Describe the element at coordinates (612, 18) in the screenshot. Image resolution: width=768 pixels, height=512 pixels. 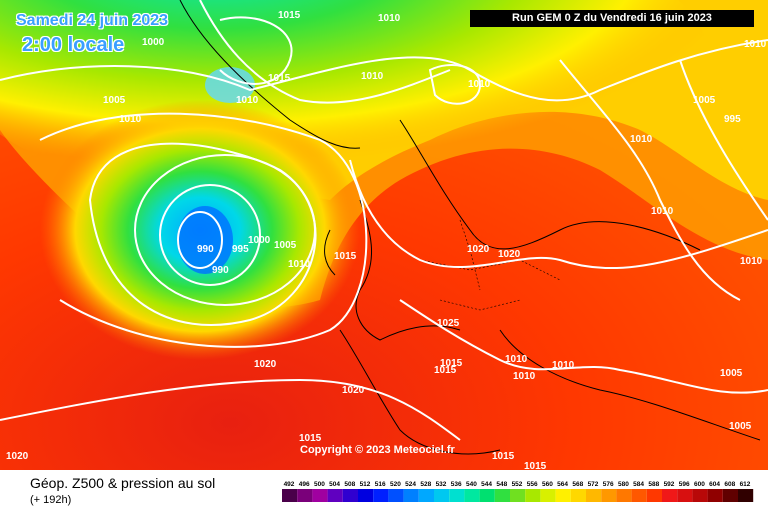
I see `model-run-banner: Run GEM 0 Z du Vendredi 16 juin 2023` at that location.